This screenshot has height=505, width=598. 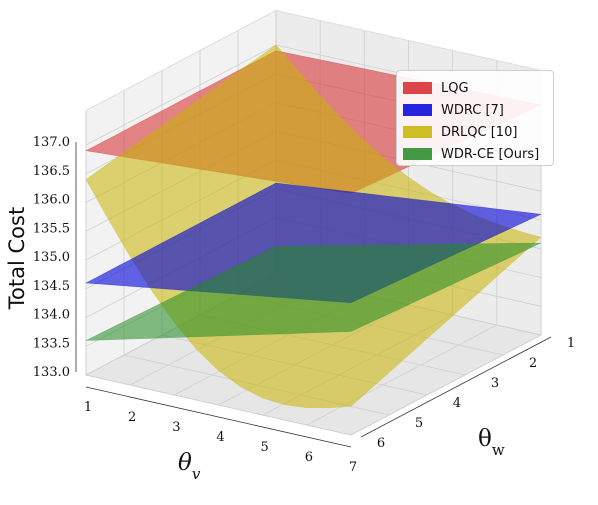 What do you see at coordinates (353, 467) in the screenshot?
I see `x-tick-label-6: 7` at bounding box center [353, 467].